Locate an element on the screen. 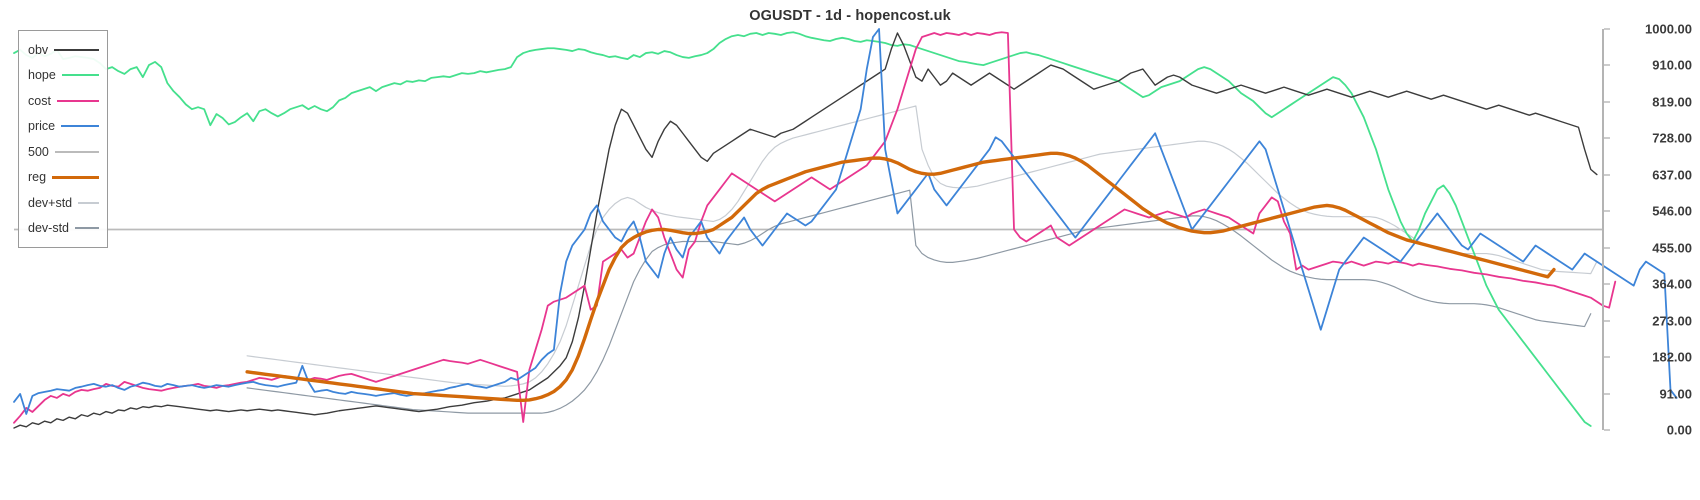 Image resolution: width=1700 pixels, height=500 pixels. chart-legend: obv hope cost price 500 reg dev+std dev-std is located at coordinates (63, 139).